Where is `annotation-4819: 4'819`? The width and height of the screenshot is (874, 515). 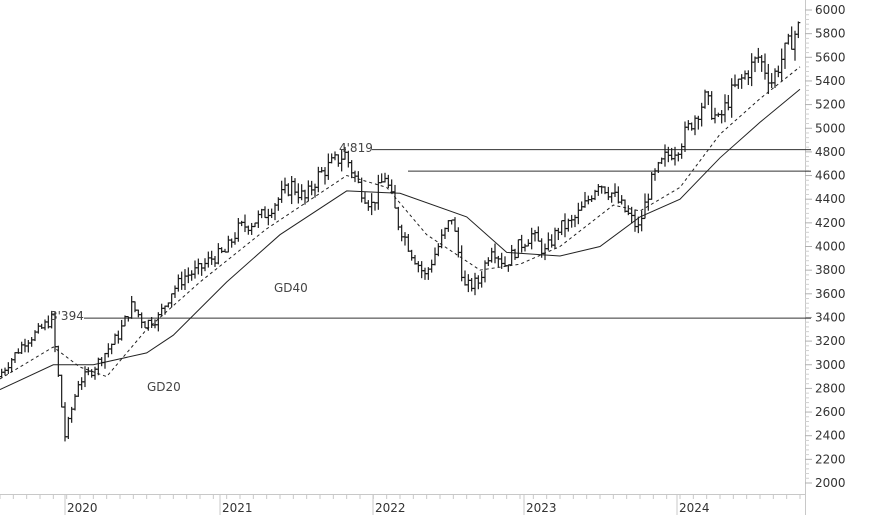
annotation-4819: 4'819 is located at coordinates (356, 148).